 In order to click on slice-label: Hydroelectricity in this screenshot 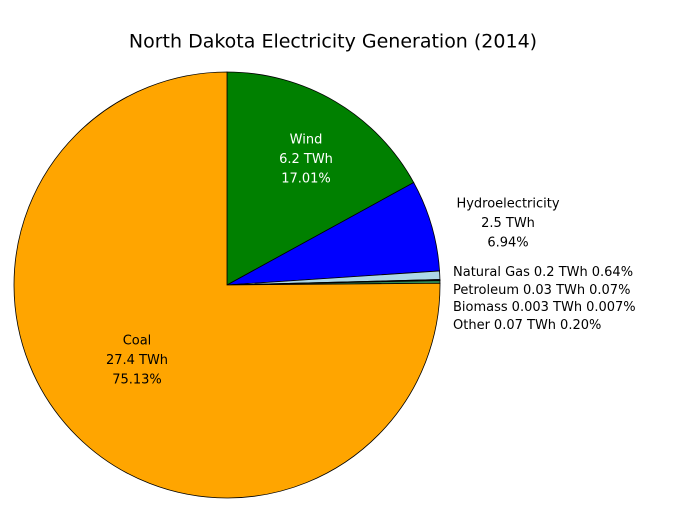, I will do `click(507, 204)`.